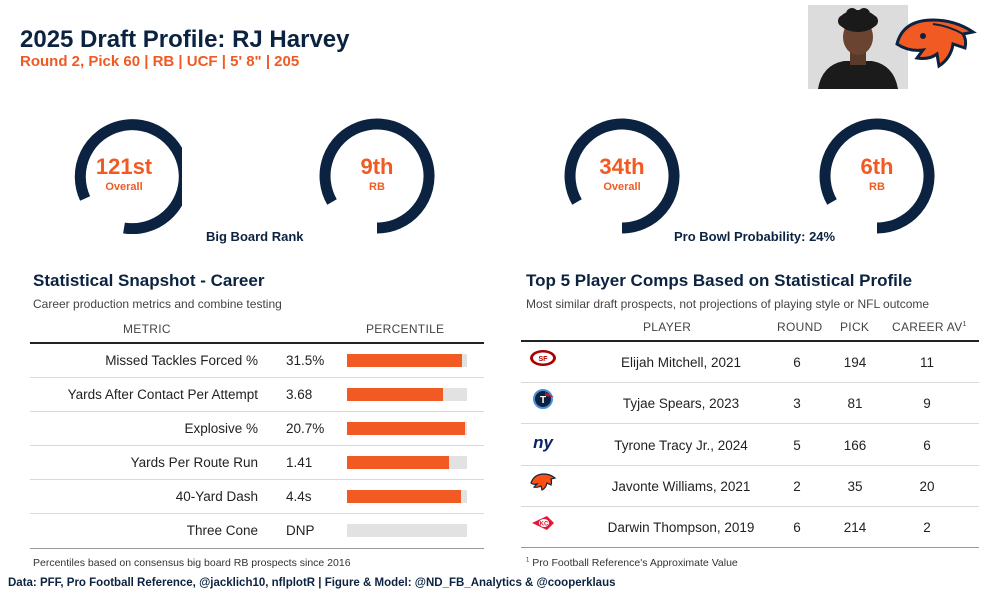 The image size is (1000, 595). What do you see at coordinates (257, 343) in the screenshot?
I see `stats-header-rule` at bounding box center [257, 343].